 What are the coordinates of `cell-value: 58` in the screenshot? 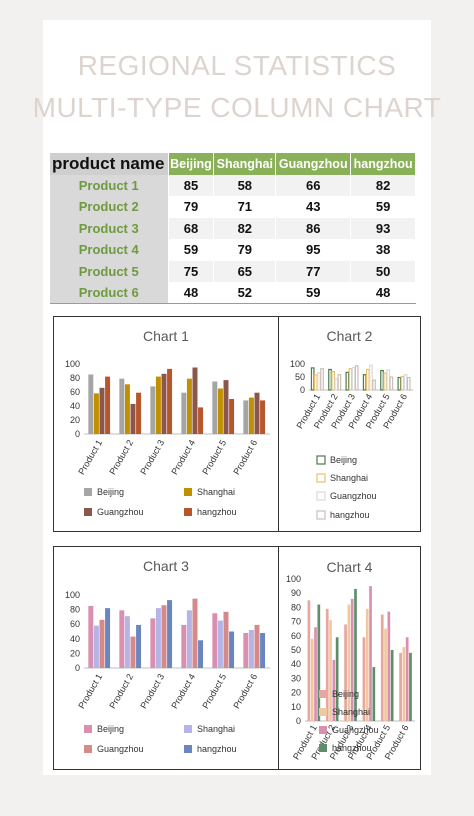 It's located at (245, 185).